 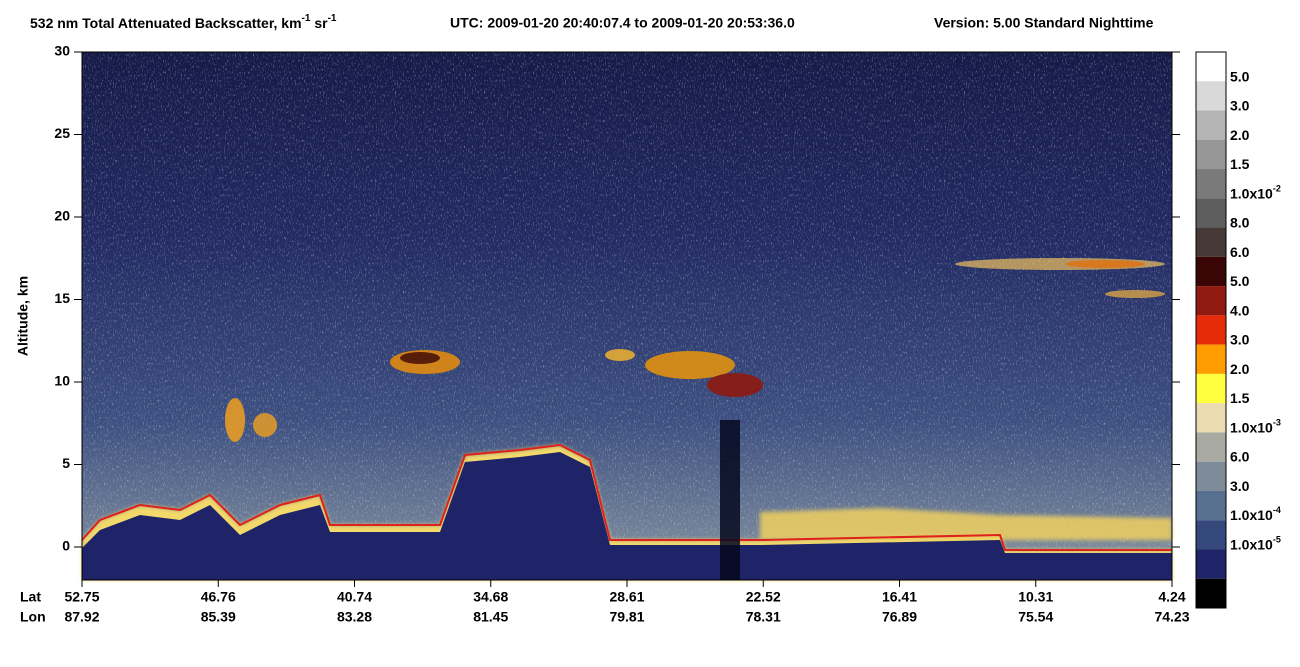 I want to click on colorbar-label-text: 4.0, so click(x=1240, y=310).